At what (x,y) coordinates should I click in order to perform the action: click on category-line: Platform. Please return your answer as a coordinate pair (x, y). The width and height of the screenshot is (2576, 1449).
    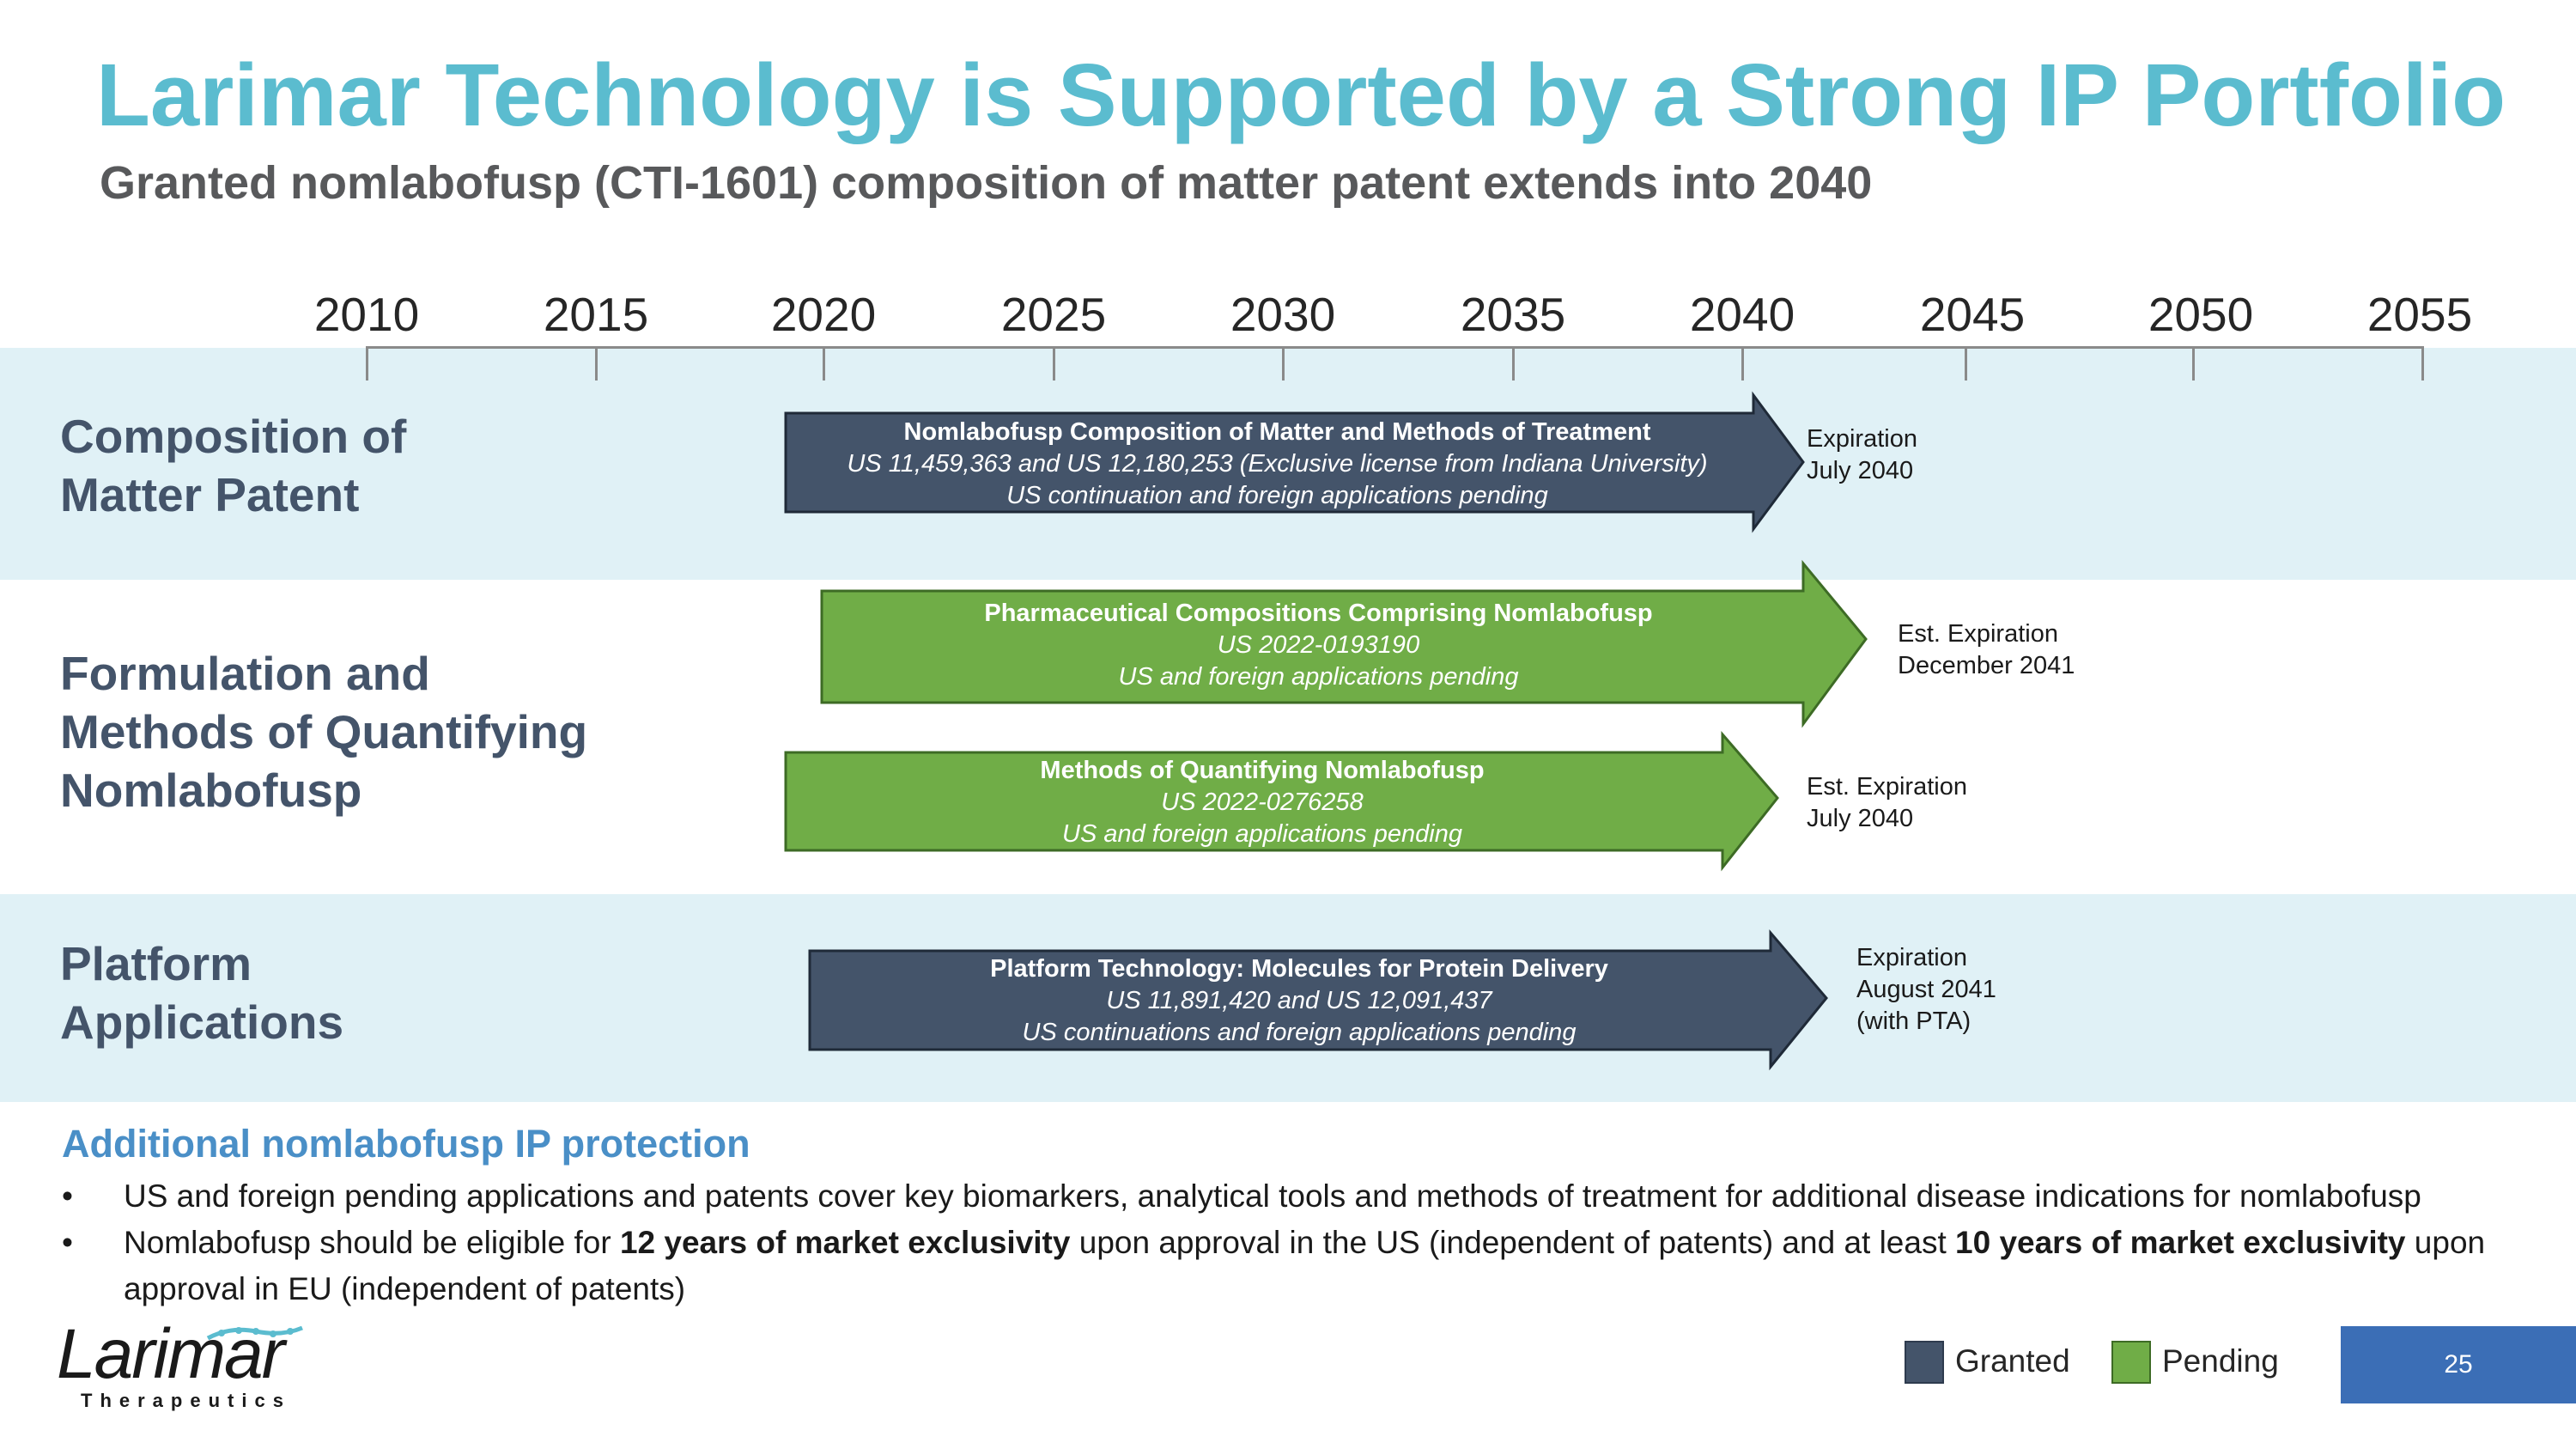
    Looking at the image, I should click on (156, 963).